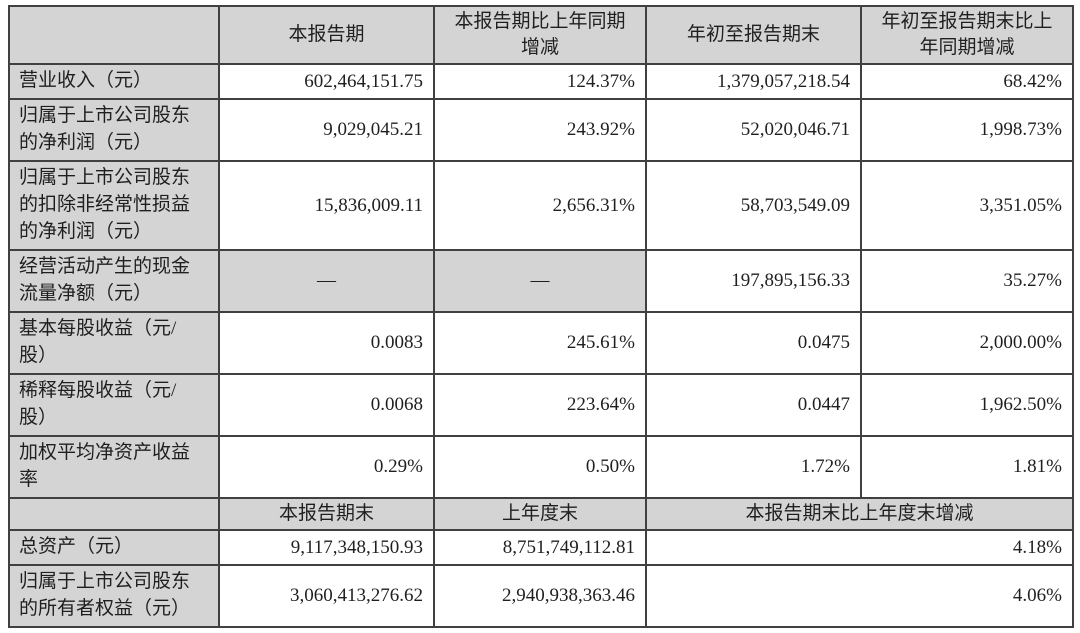 The image size is (1080, 633). I want to click on row-label: 经营活动产生的现金流量净额（元）, so click(114, 281).